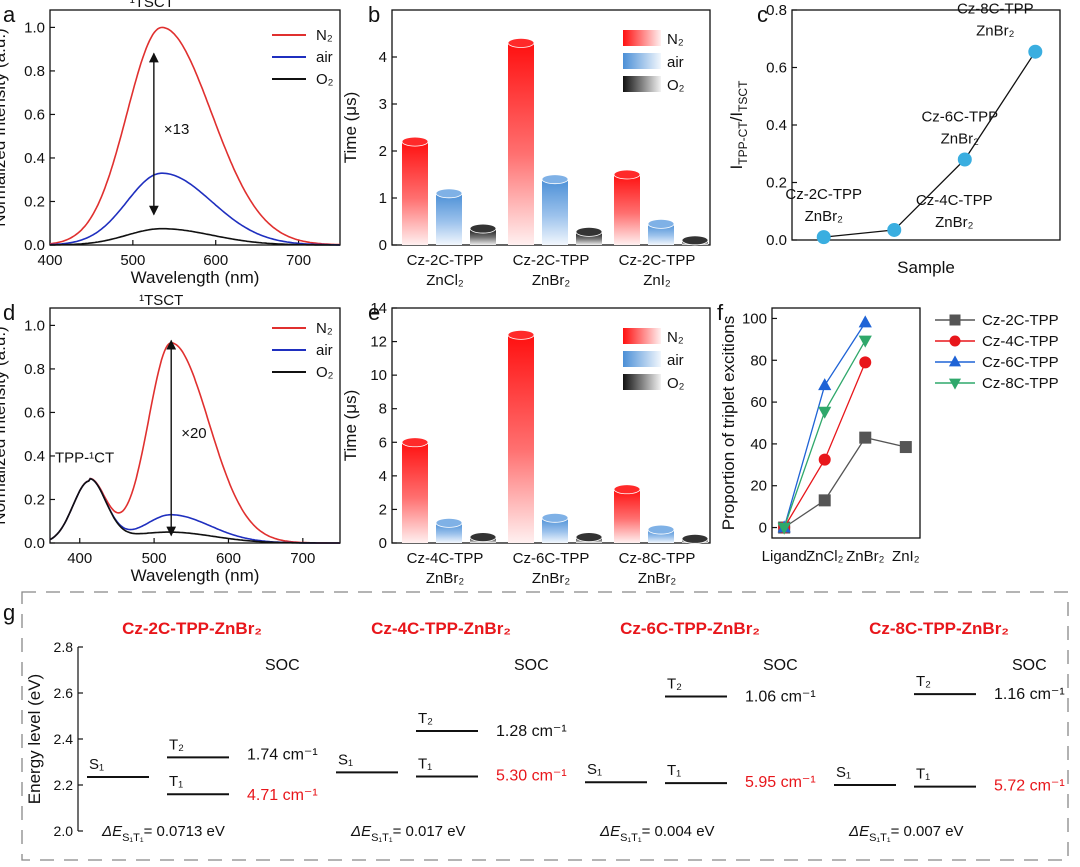 This screenshot has width=1080, height=867. What do you see at coordinates (176, 129) in the screenshot?
I see `ratio-label: ×13` at bounding box center [176, 129].